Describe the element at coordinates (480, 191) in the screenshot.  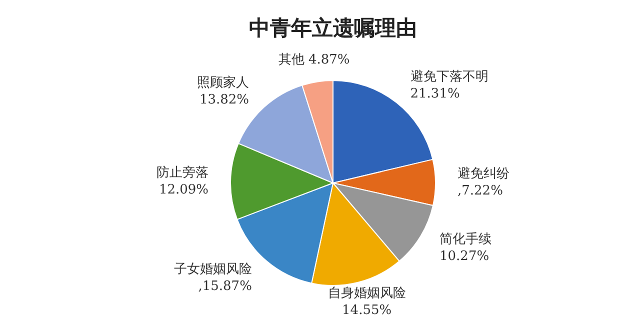
I see `data-label: ,7.22%` at that location.